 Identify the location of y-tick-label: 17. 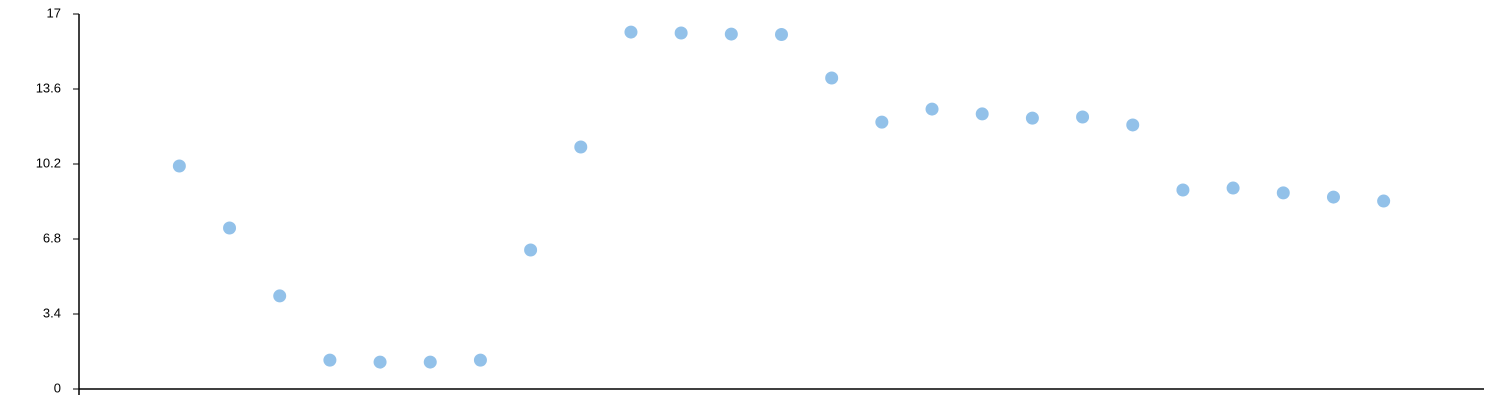
(54, 12).